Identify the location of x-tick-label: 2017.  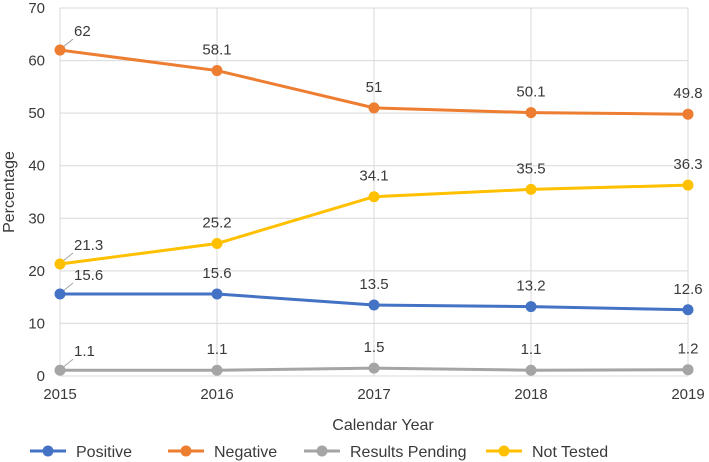
(373, 394).